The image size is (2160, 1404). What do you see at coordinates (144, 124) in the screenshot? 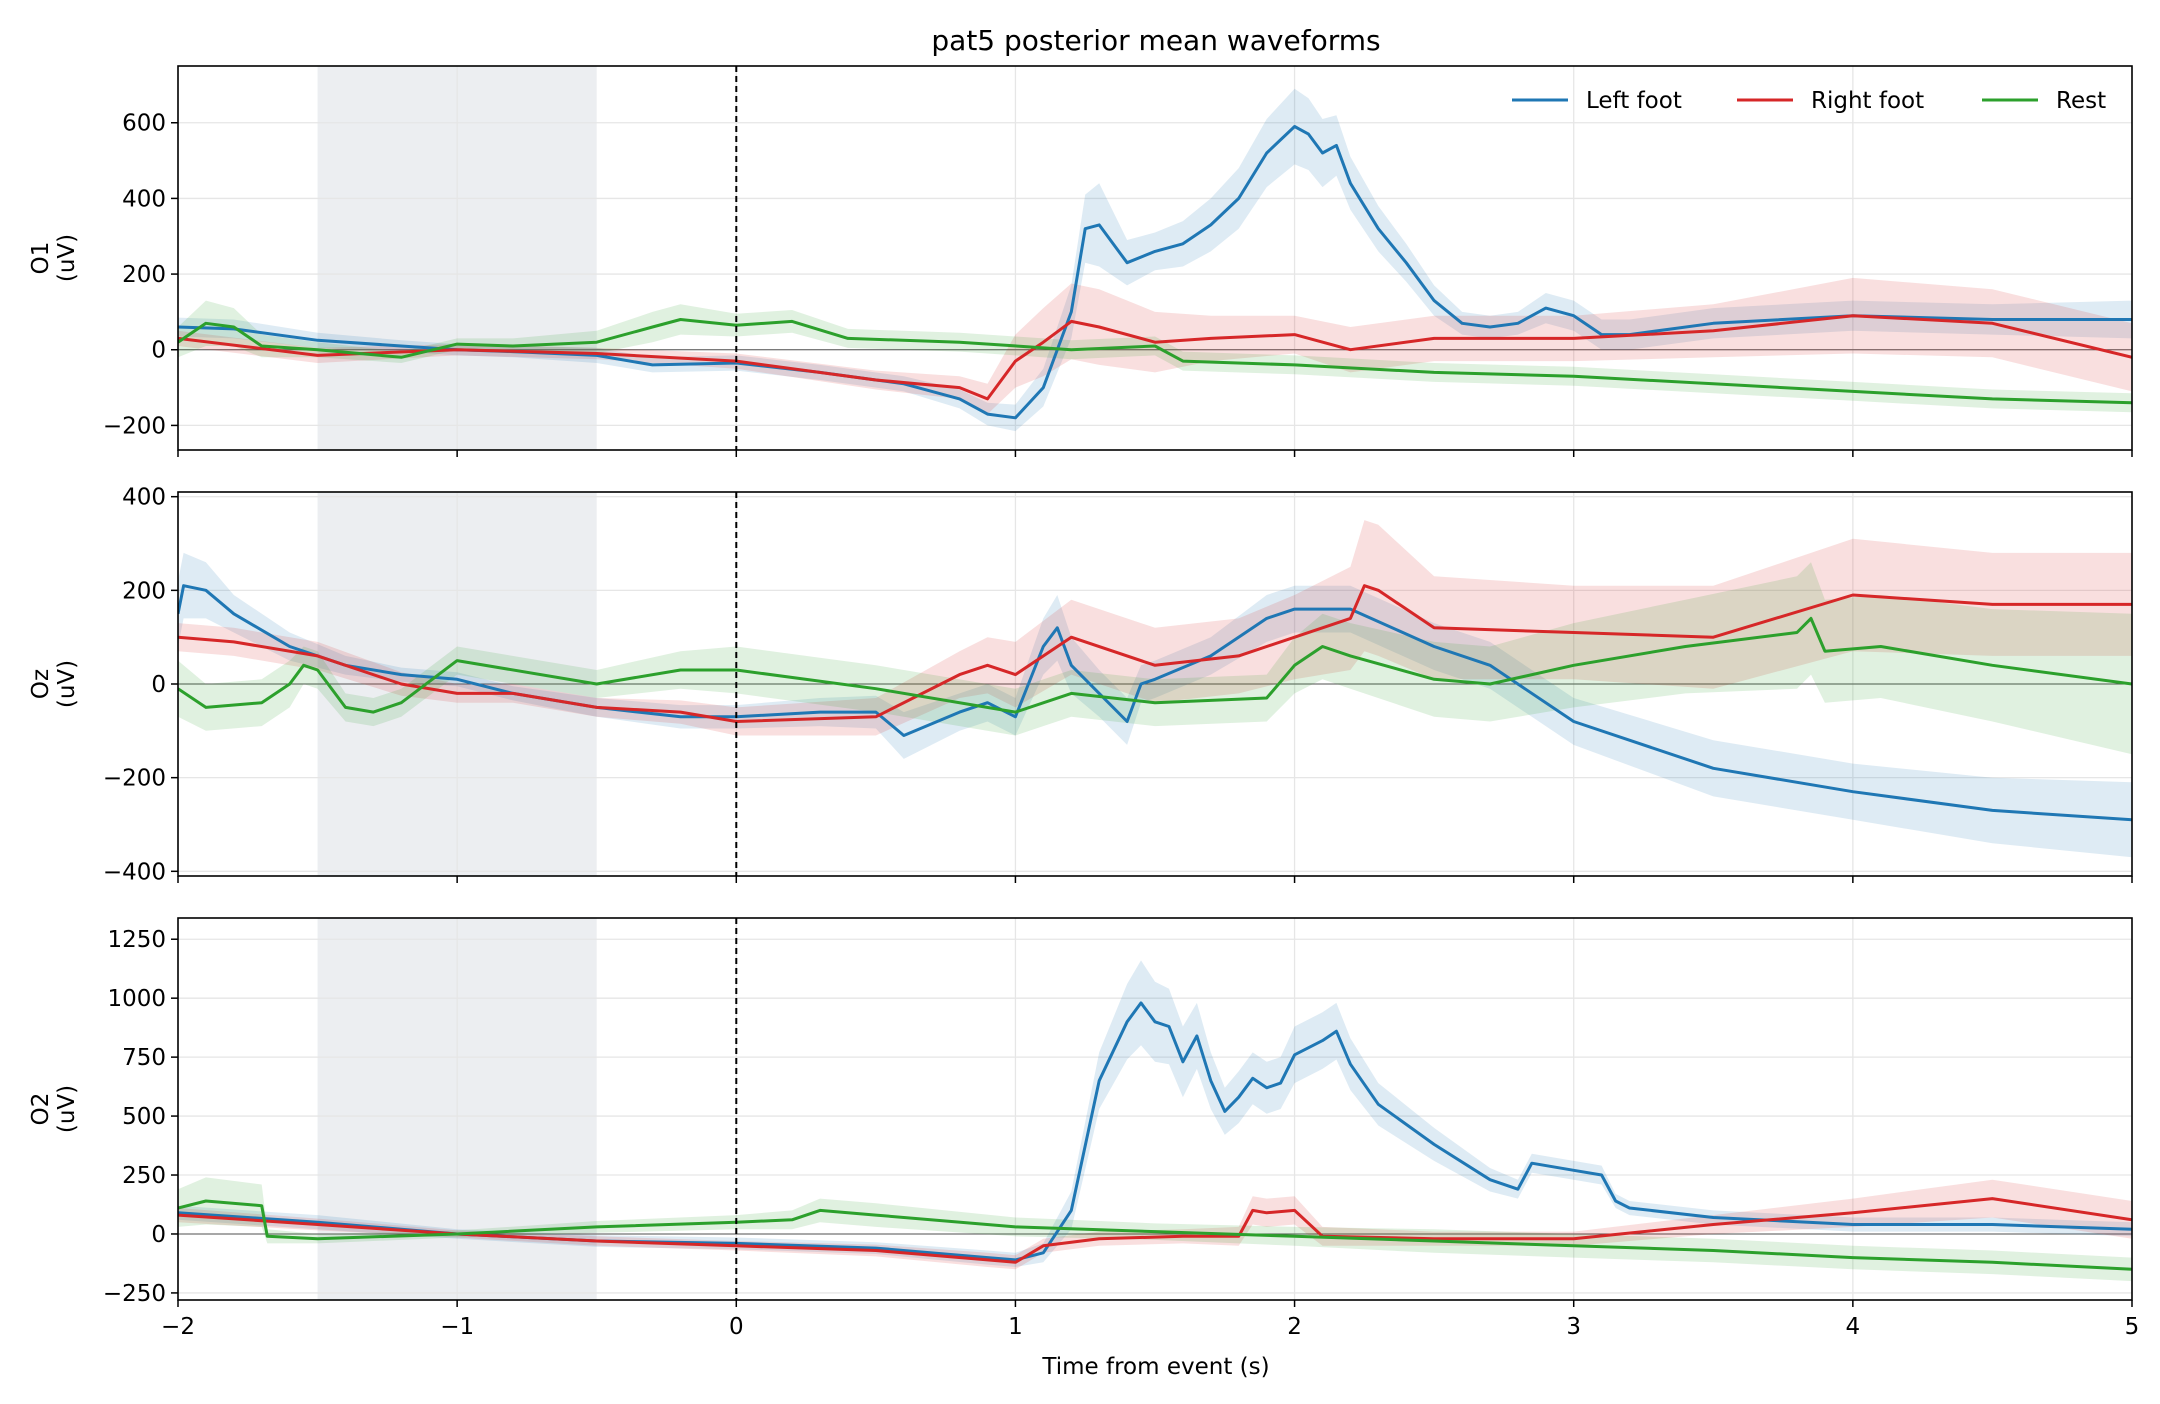
I see `y-tick-label: 600` at bounding box center [144, 124].